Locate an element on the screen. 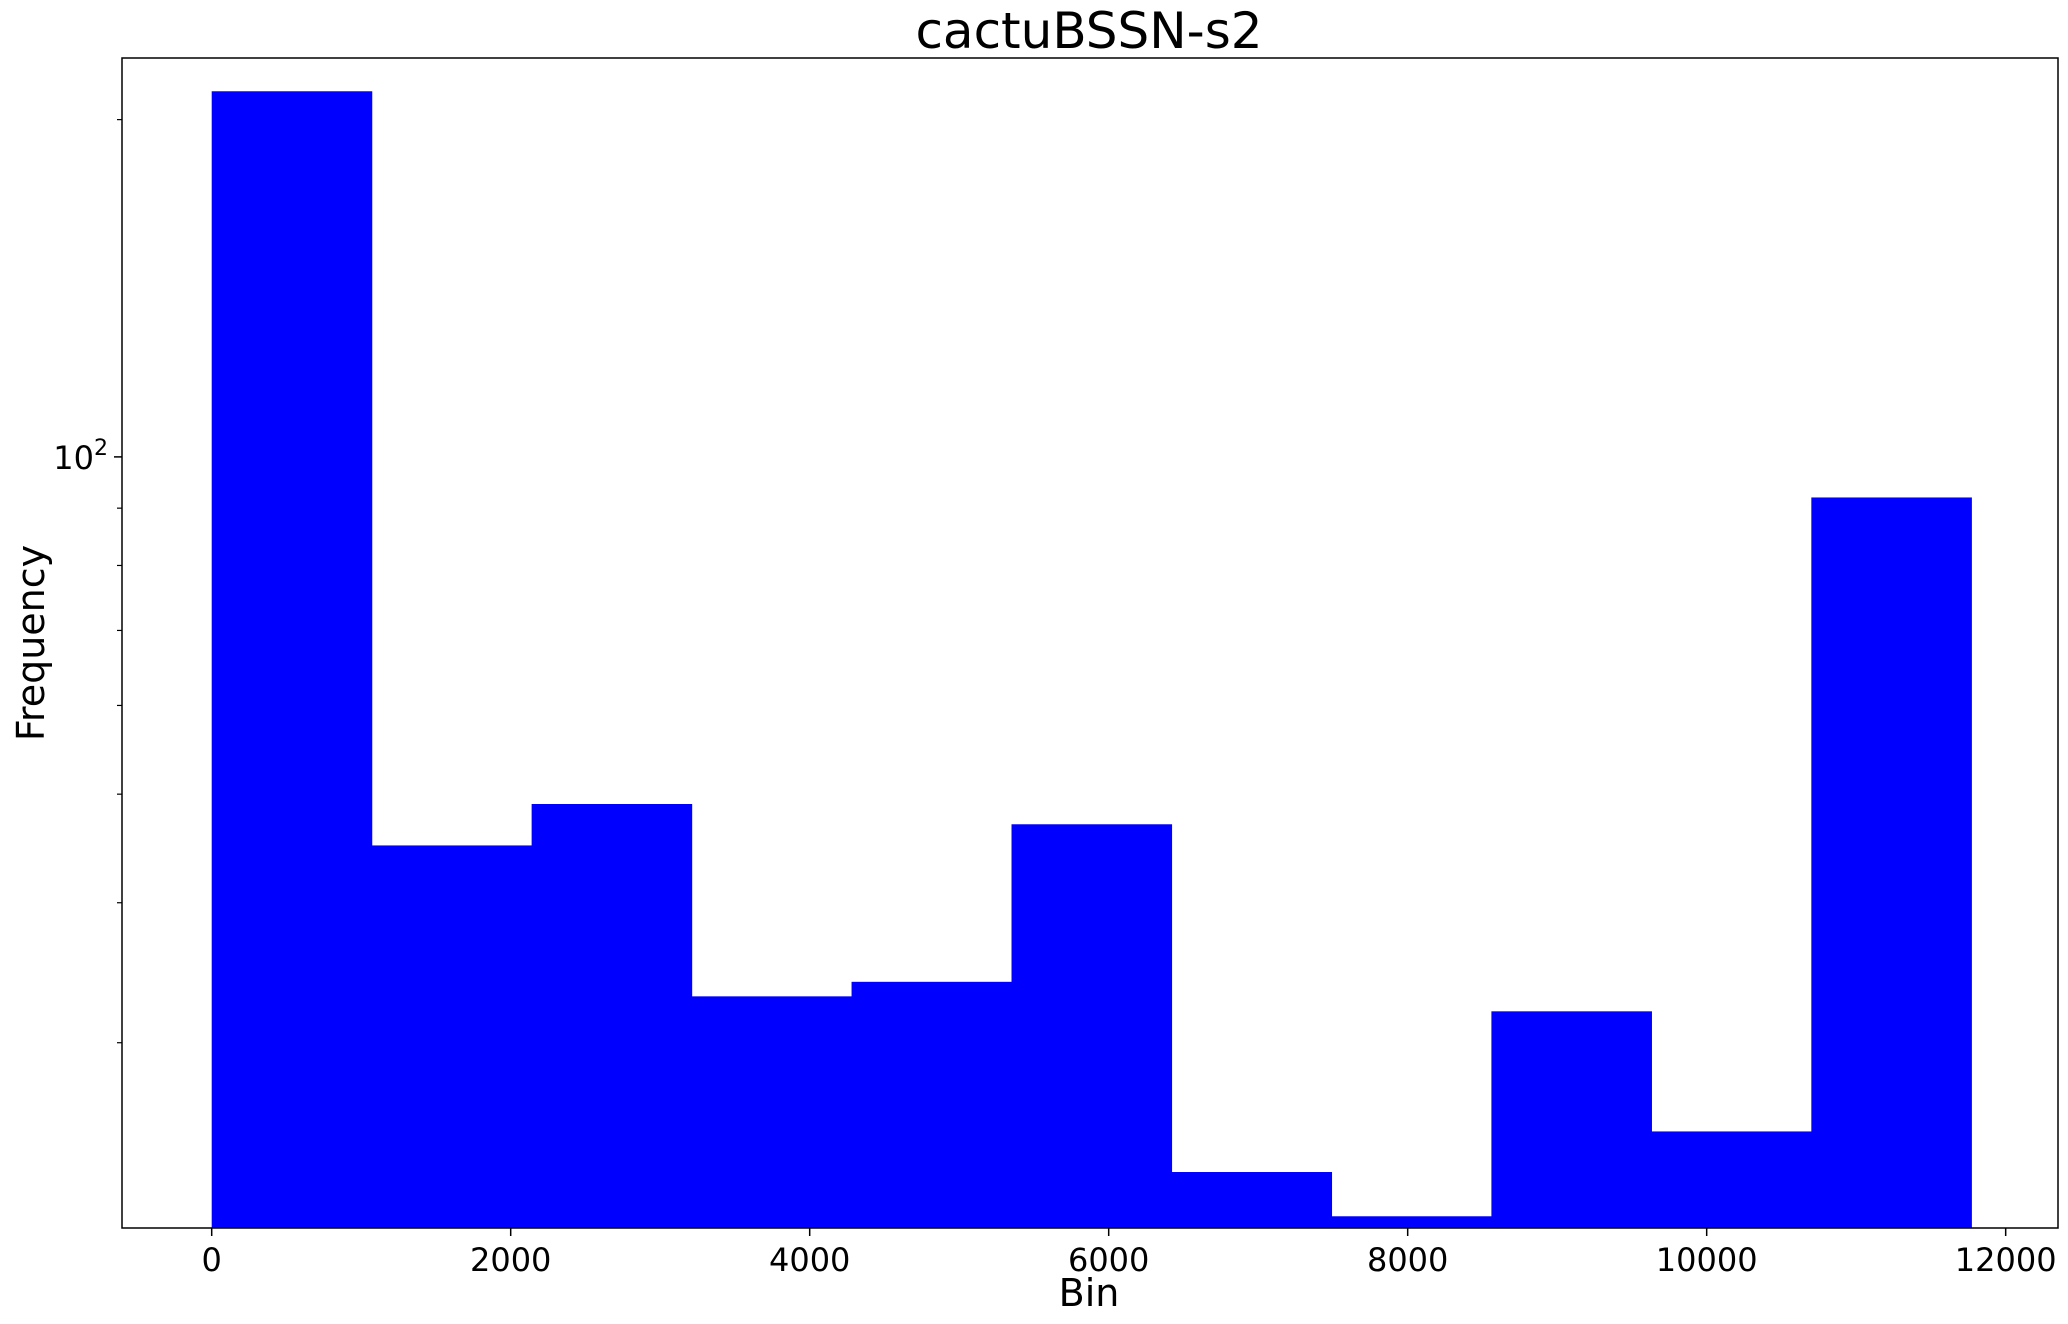 This screenshot has width=2068, height=1324. y-axis-ticks: 102 is located at coordinates (87, 581).